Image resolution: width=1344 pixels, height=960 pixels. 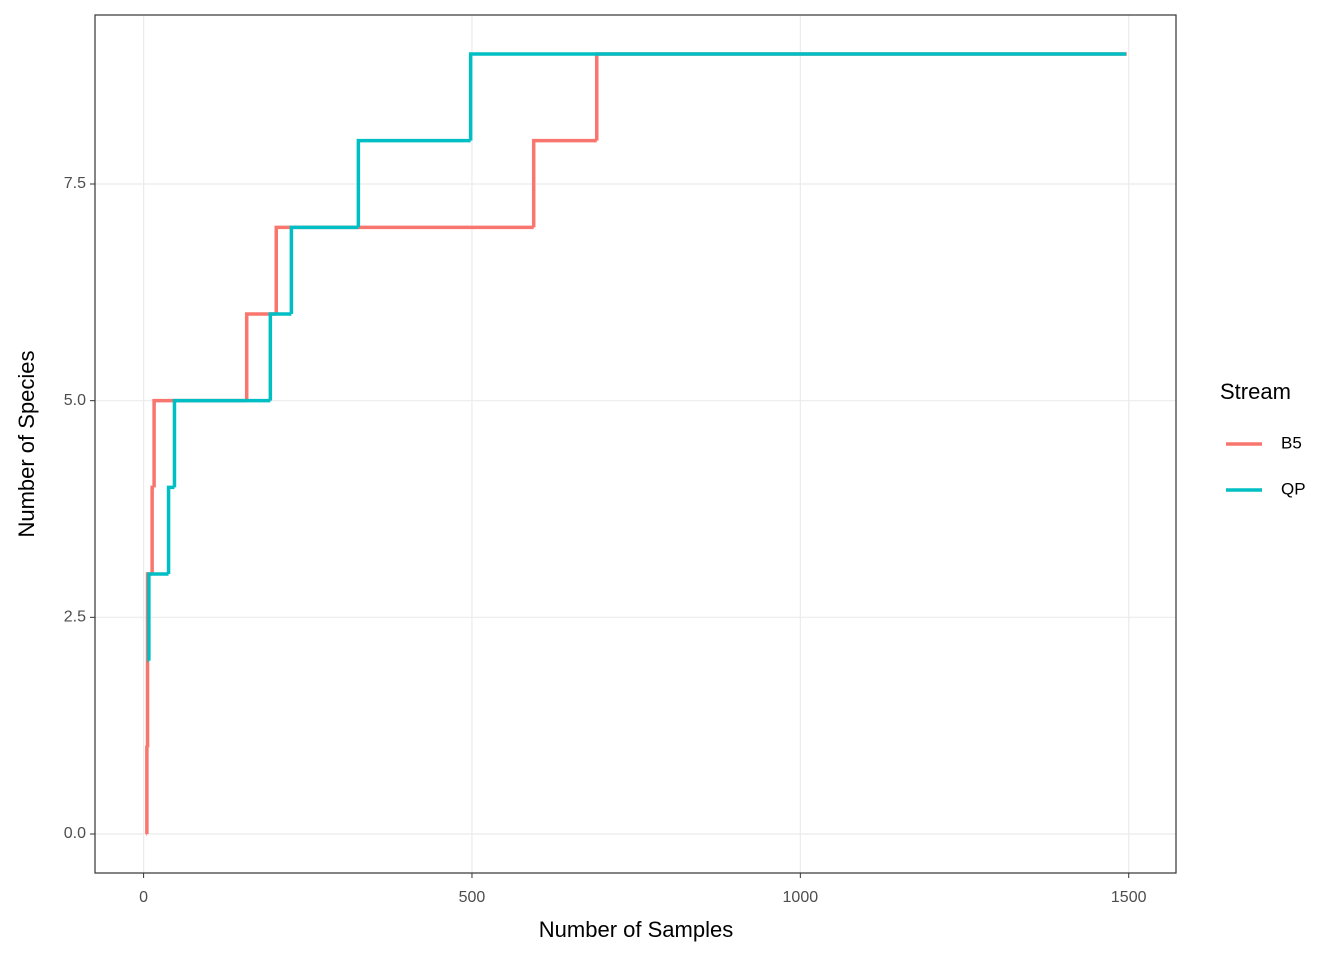 I want to click on x-tick-label: 1500, so click(x=1129, y=897).